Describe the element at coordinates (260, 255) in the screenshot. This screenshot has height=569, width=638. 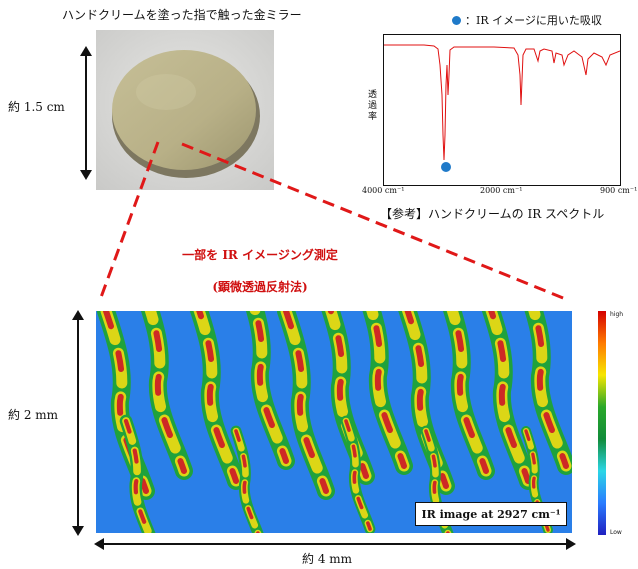
I see `measurement-title: 一部を IR イメージング測定` at that location.